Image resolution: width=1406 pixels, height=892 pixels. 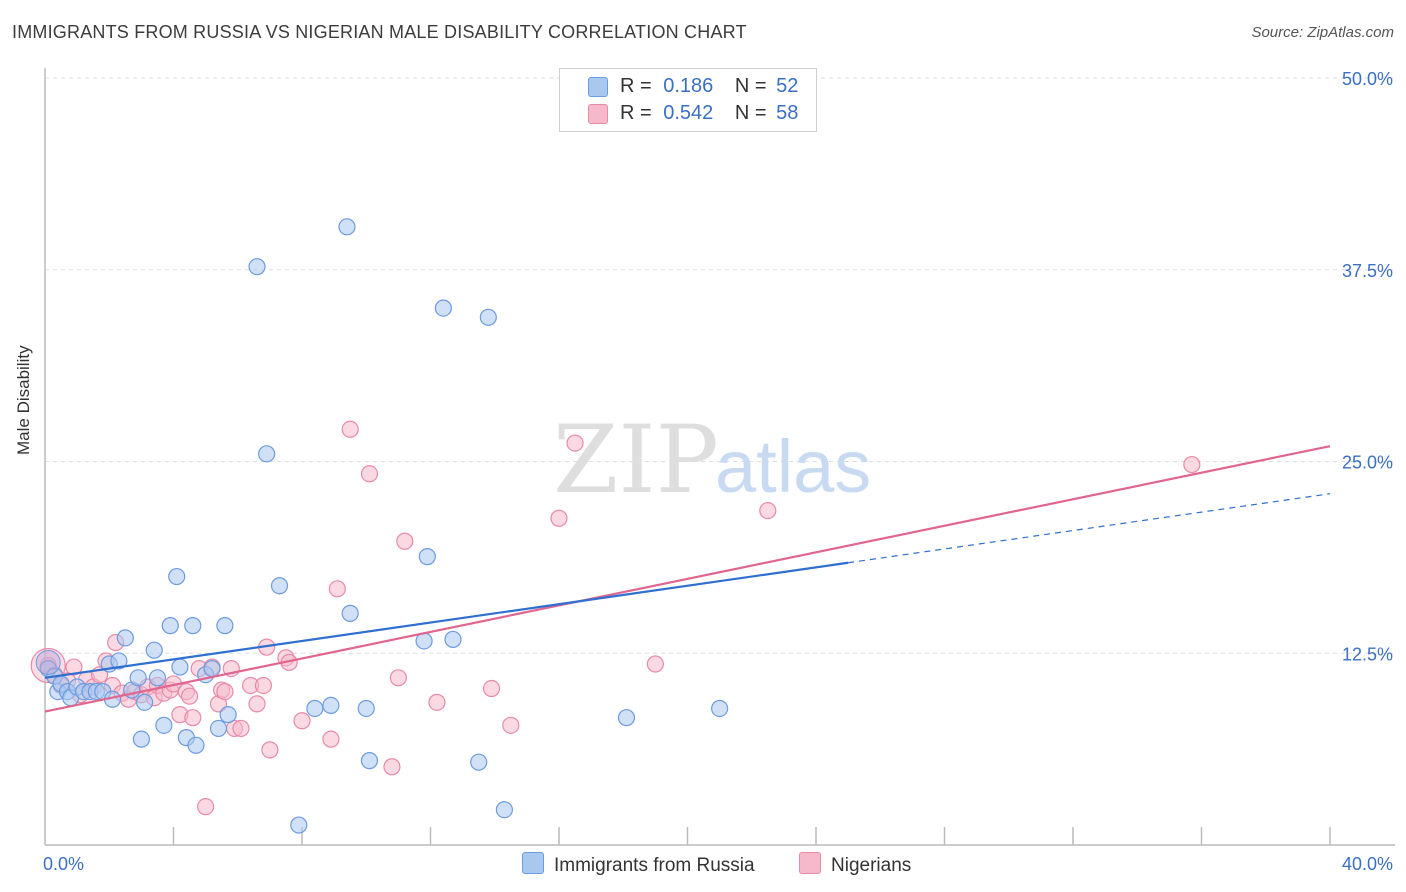 I want to click on stats-legend: R = 0.186 N = 52 R = 0.542 N = 58, so click(x=688, y=100).